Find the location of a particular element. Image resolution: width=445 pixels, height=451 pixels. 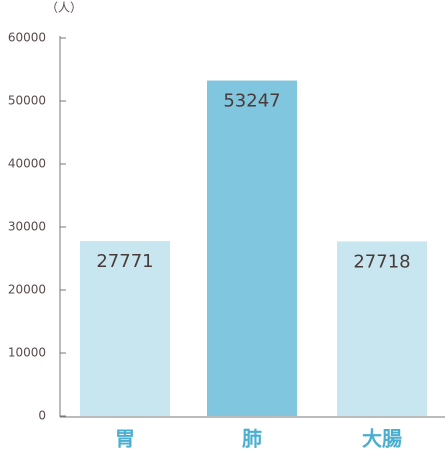

x-tick-label: 大腸 is located at coordinates (382, 439).